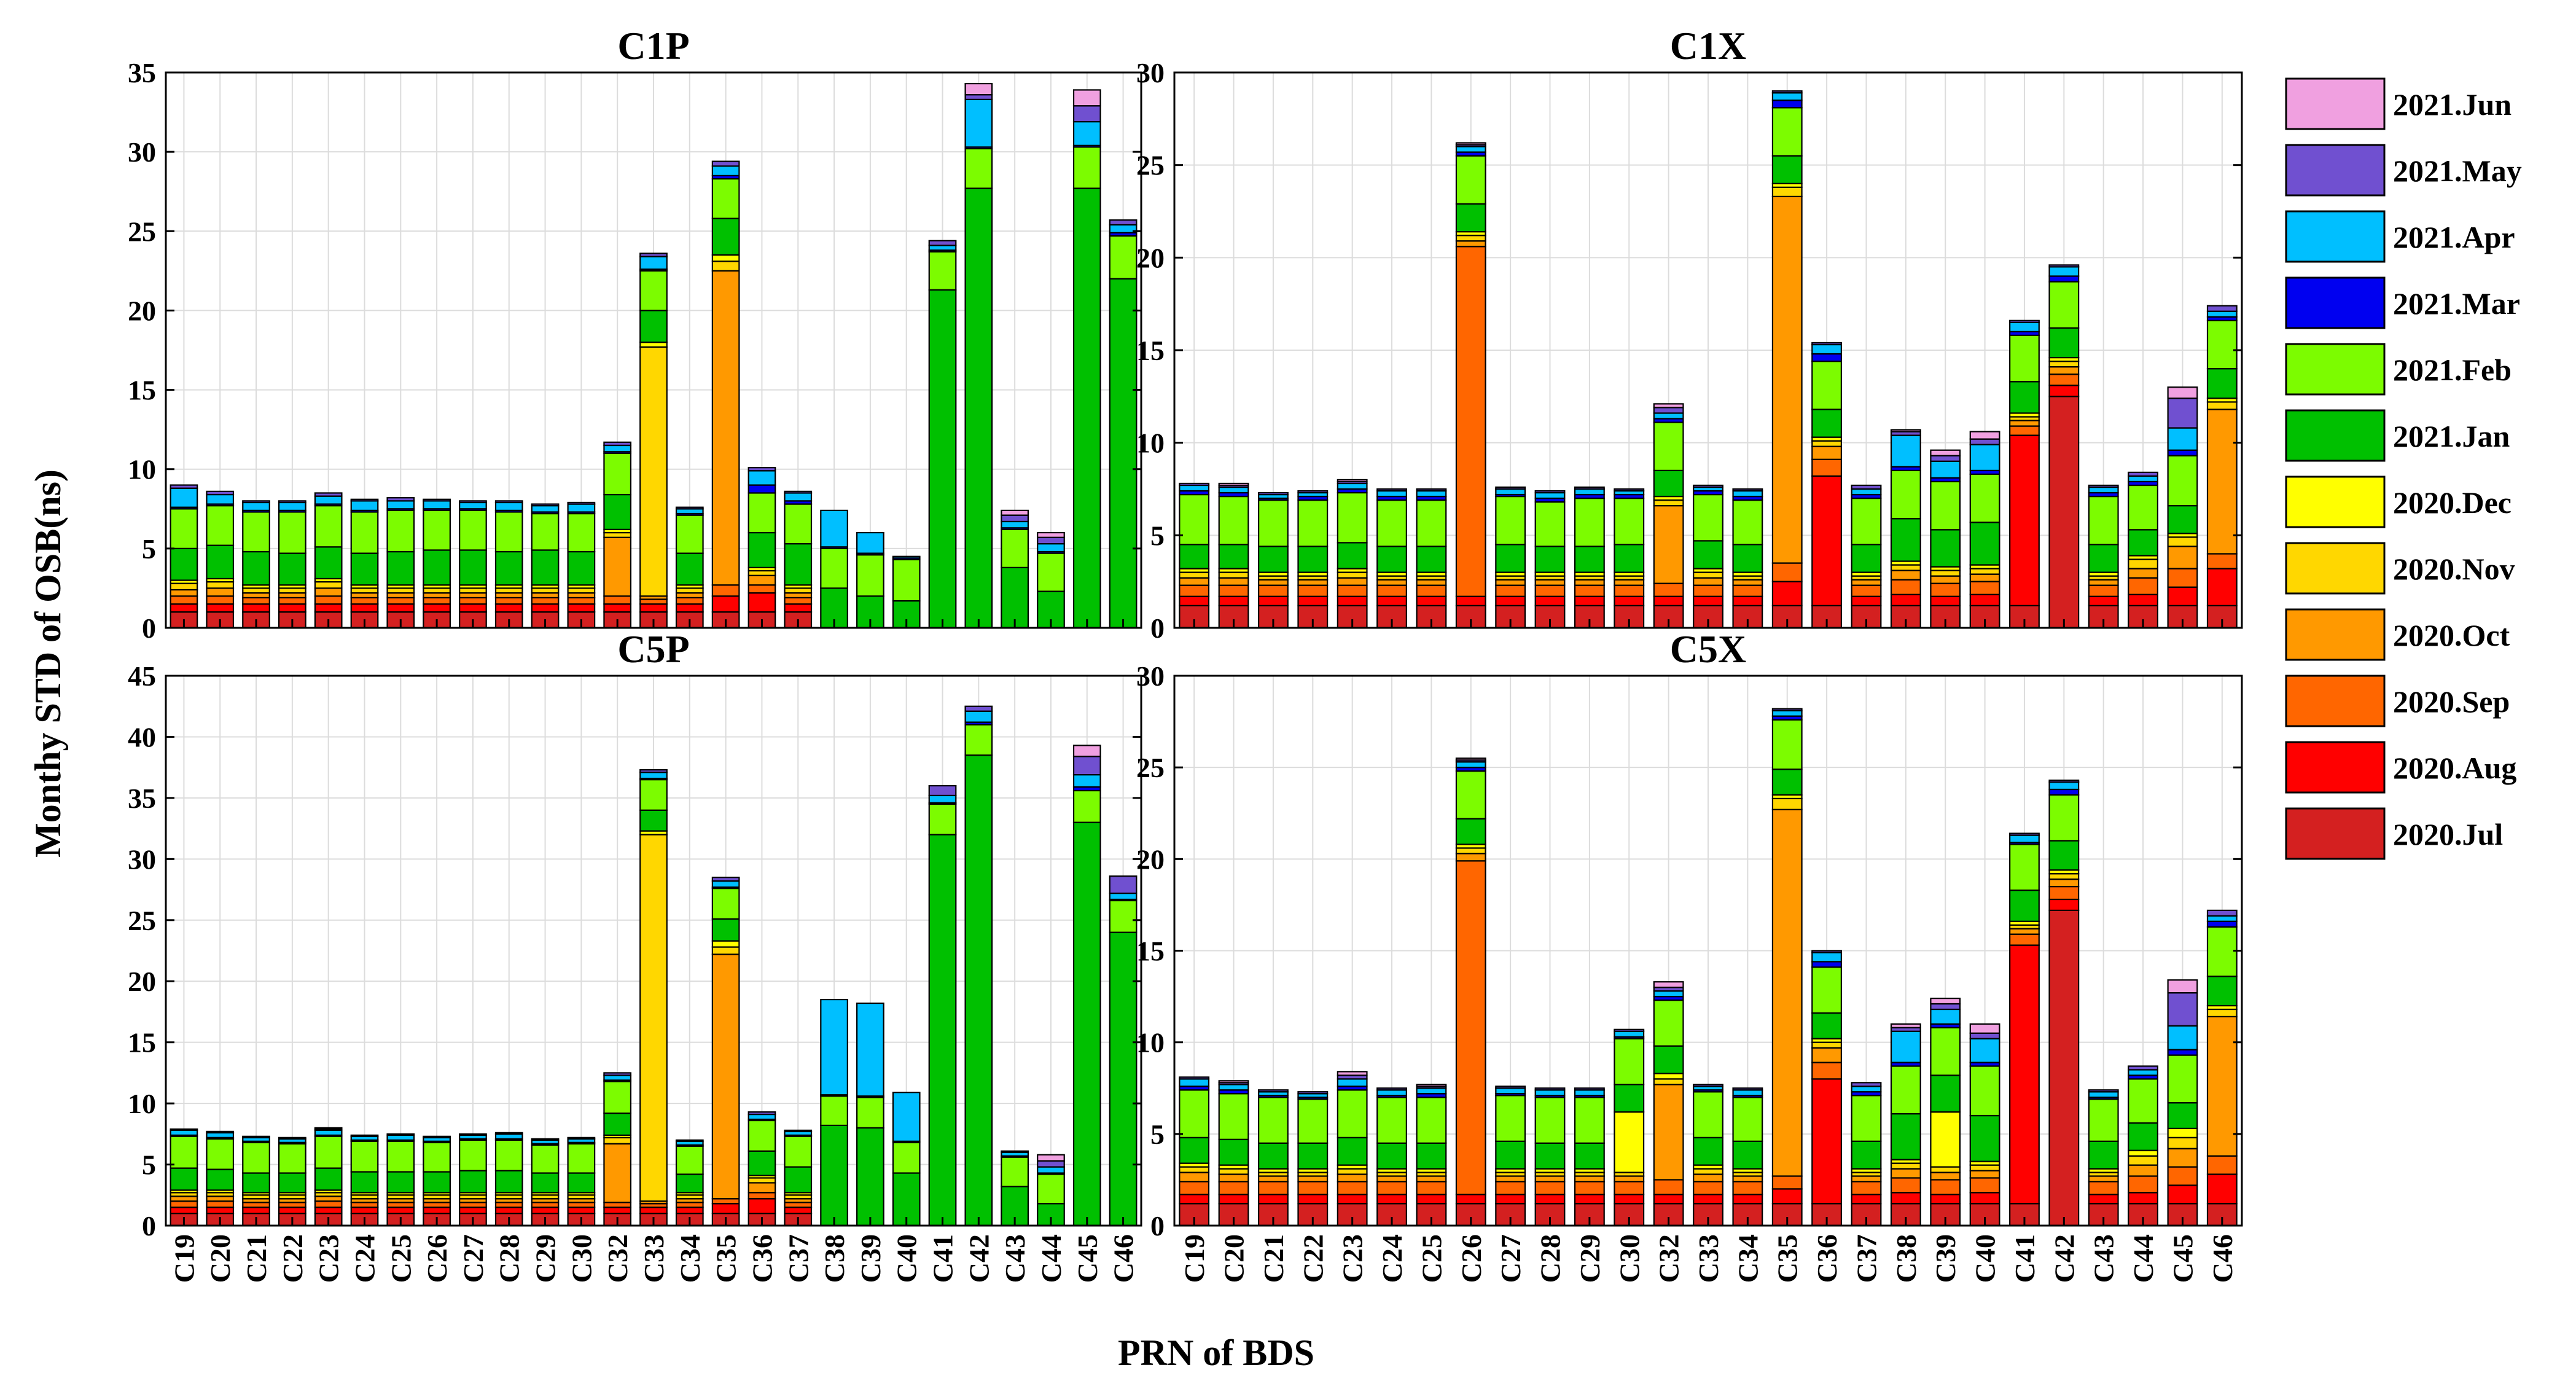 The image size is (2576, 1397). Describe the element at coordinates (1150, 165) in the screenshot. I see `y-tick-label: 25` at that location.